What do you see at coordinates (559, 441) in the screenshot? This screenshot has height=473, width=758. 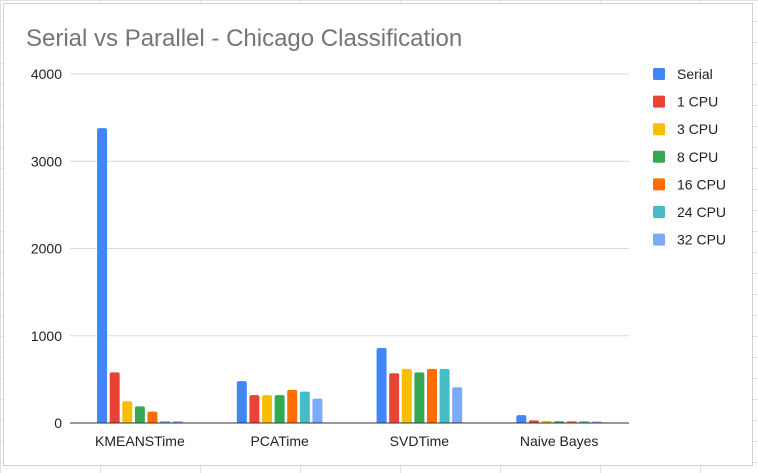 I see `x-tick-label: Naive Bayes` at bounding box center [559, 441].